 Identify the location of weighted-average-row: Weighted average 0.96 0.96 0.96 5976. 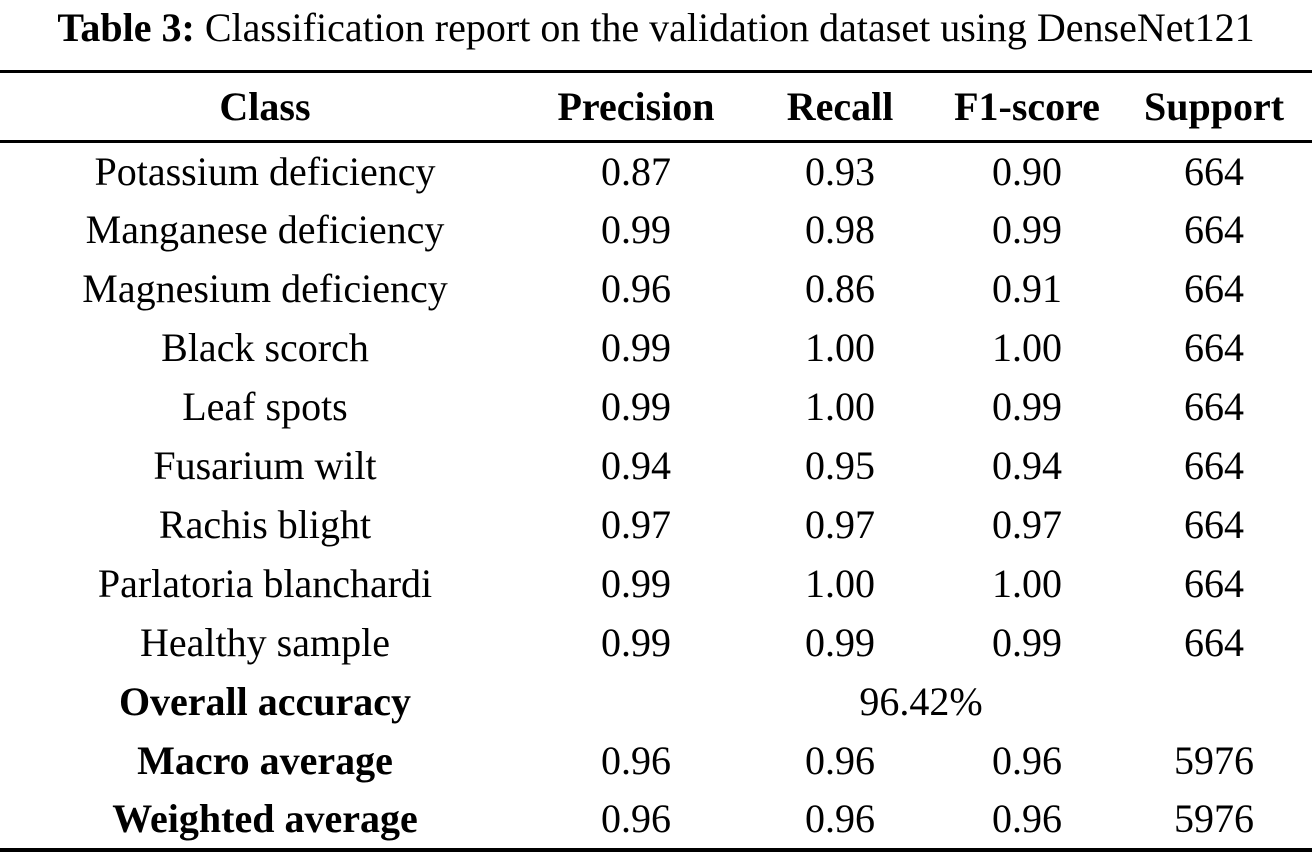
(656, 820).